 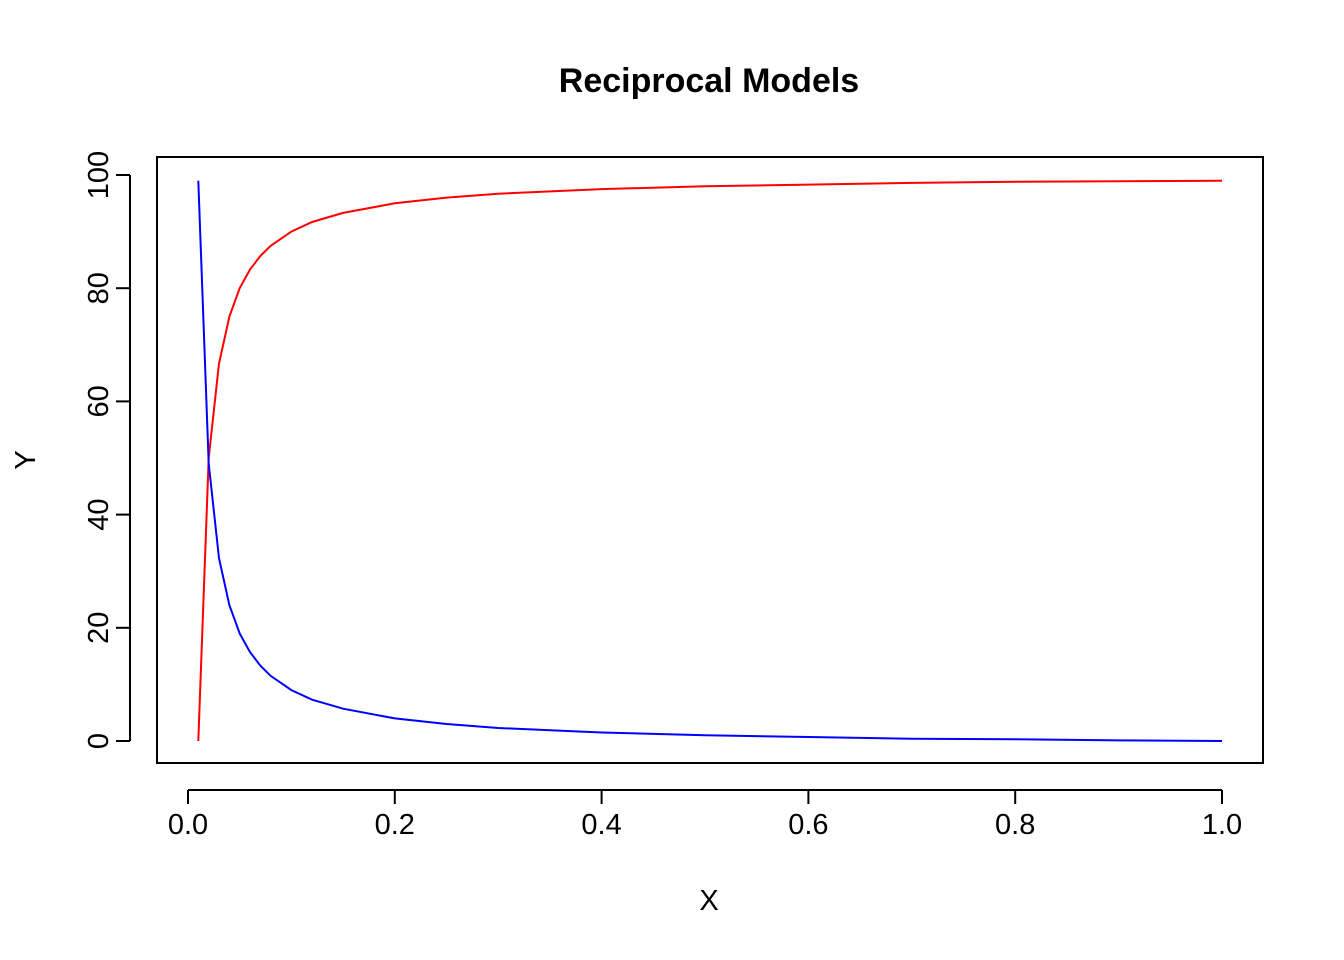 I want to click on y-tick-label: 0, so click(x=99, y=741).